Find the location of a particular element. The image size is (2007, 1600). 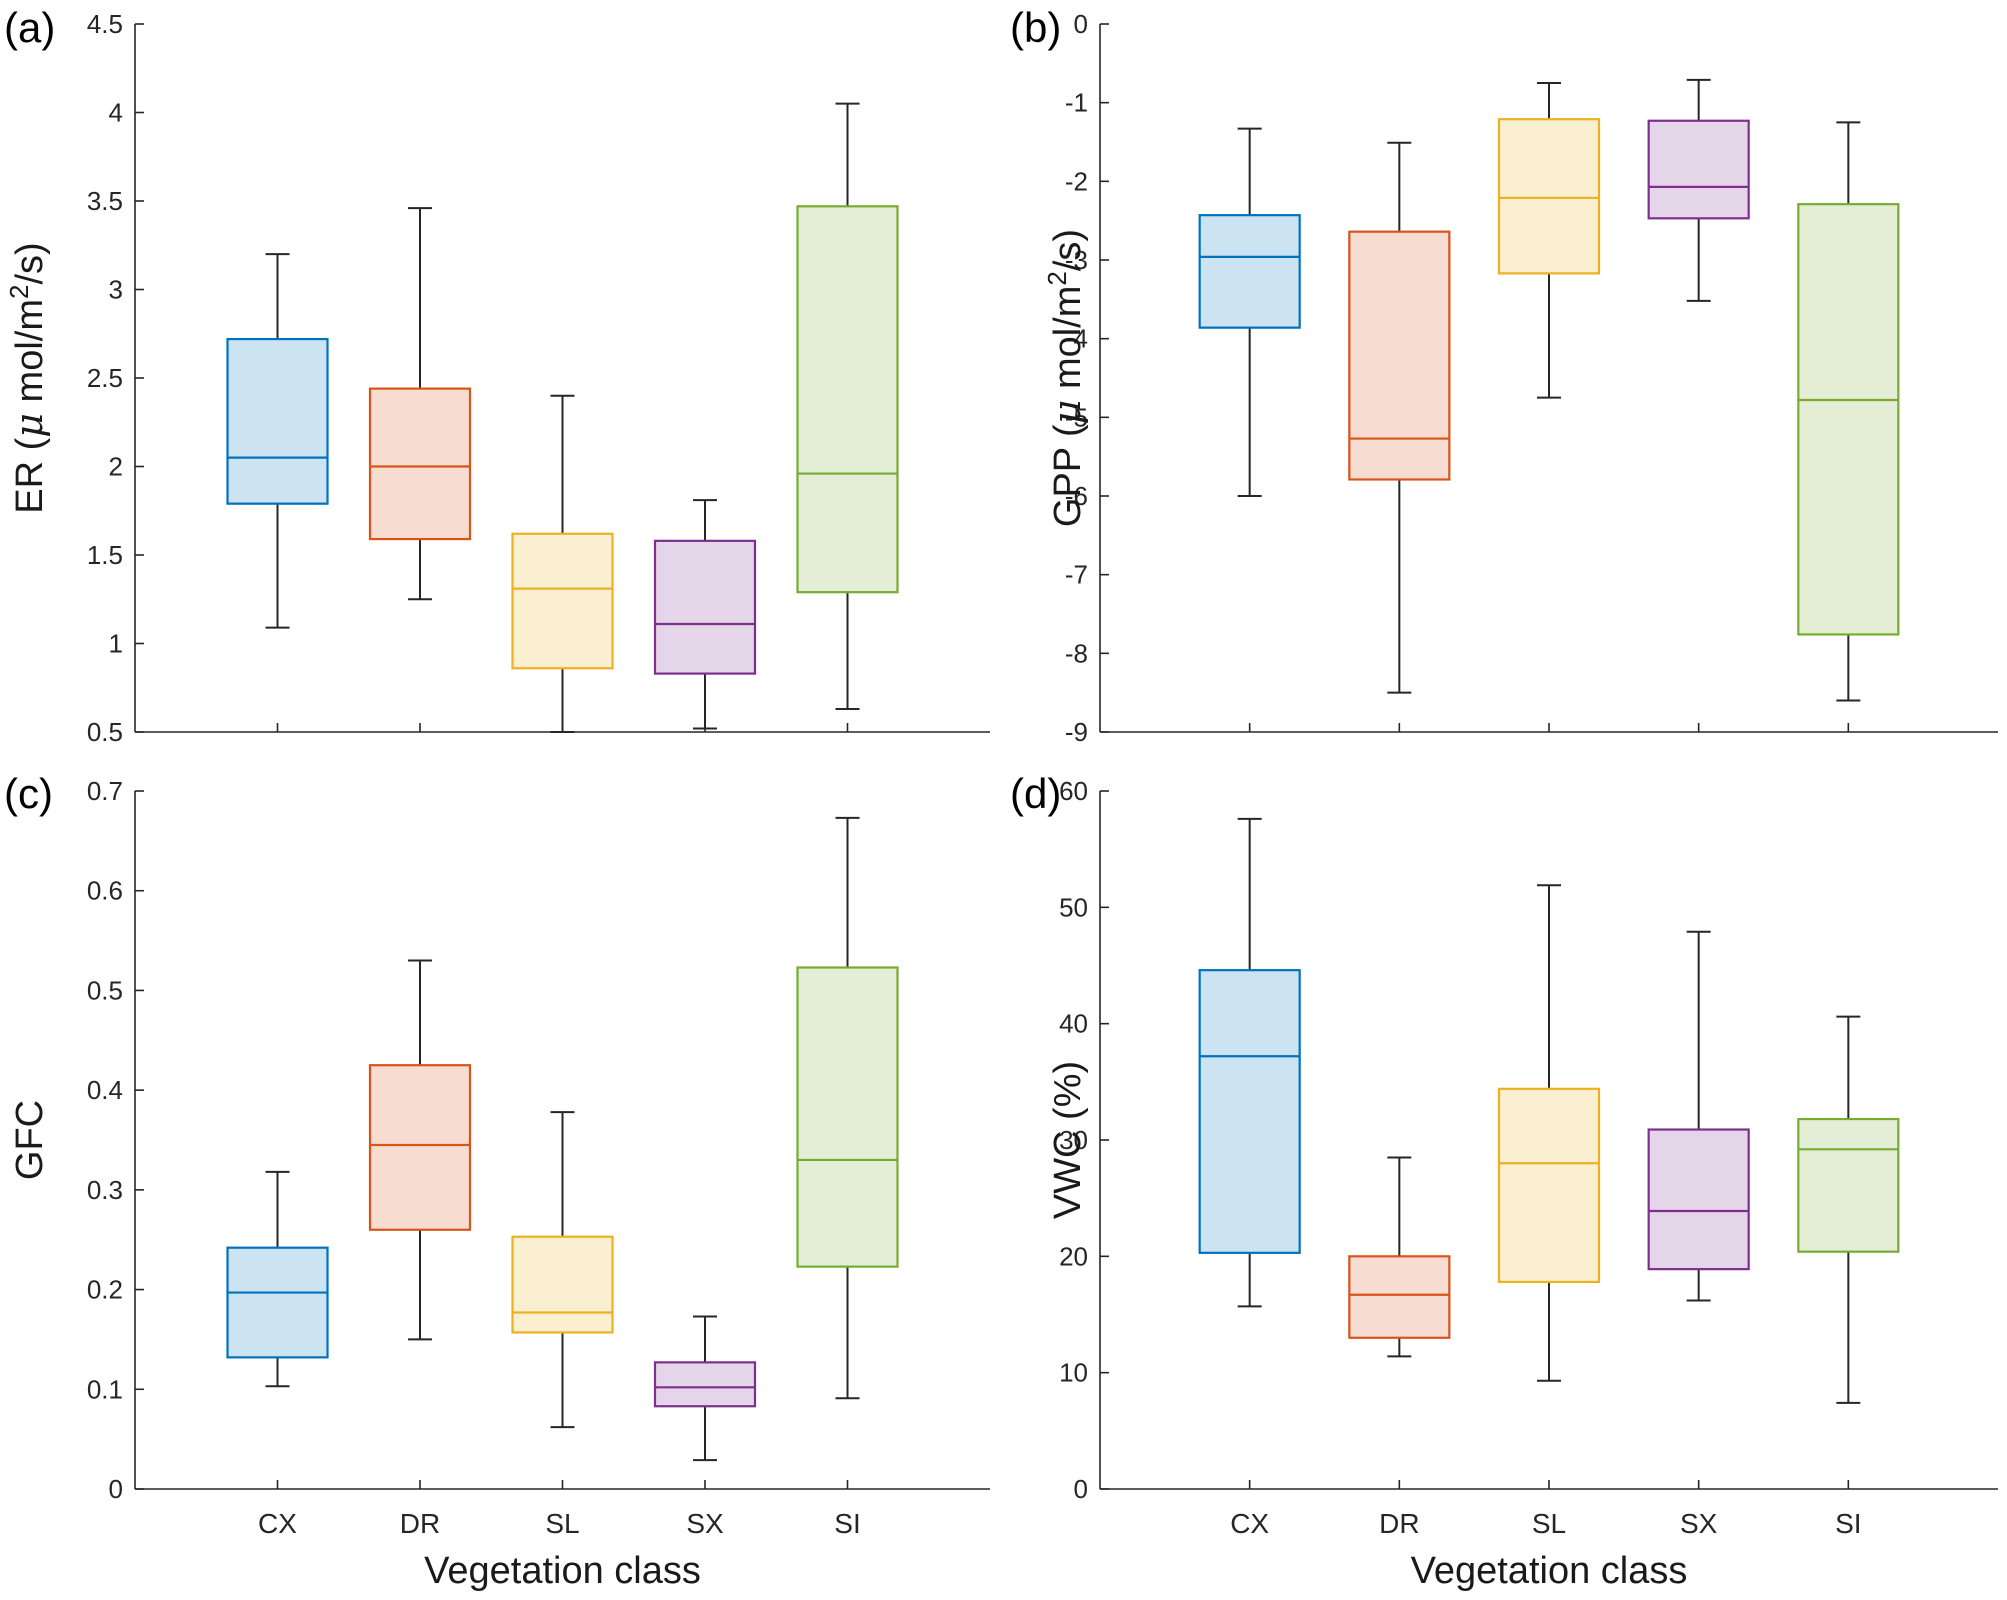

y-axis-title: ER (μ mol/m2/s) is located at coordinates (27, 377).